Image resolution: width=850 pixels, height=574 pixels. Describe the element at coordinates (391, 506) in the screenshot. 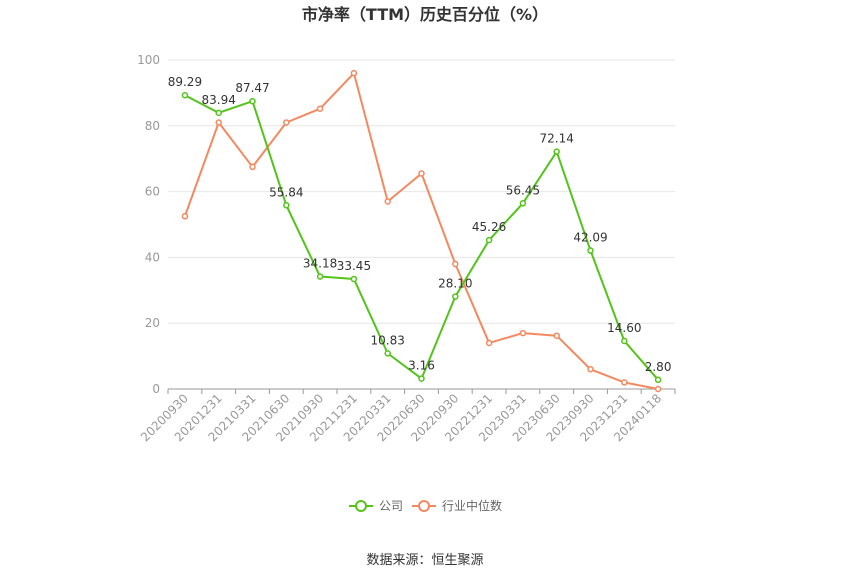

I see `legend-label: 公司` at that location.